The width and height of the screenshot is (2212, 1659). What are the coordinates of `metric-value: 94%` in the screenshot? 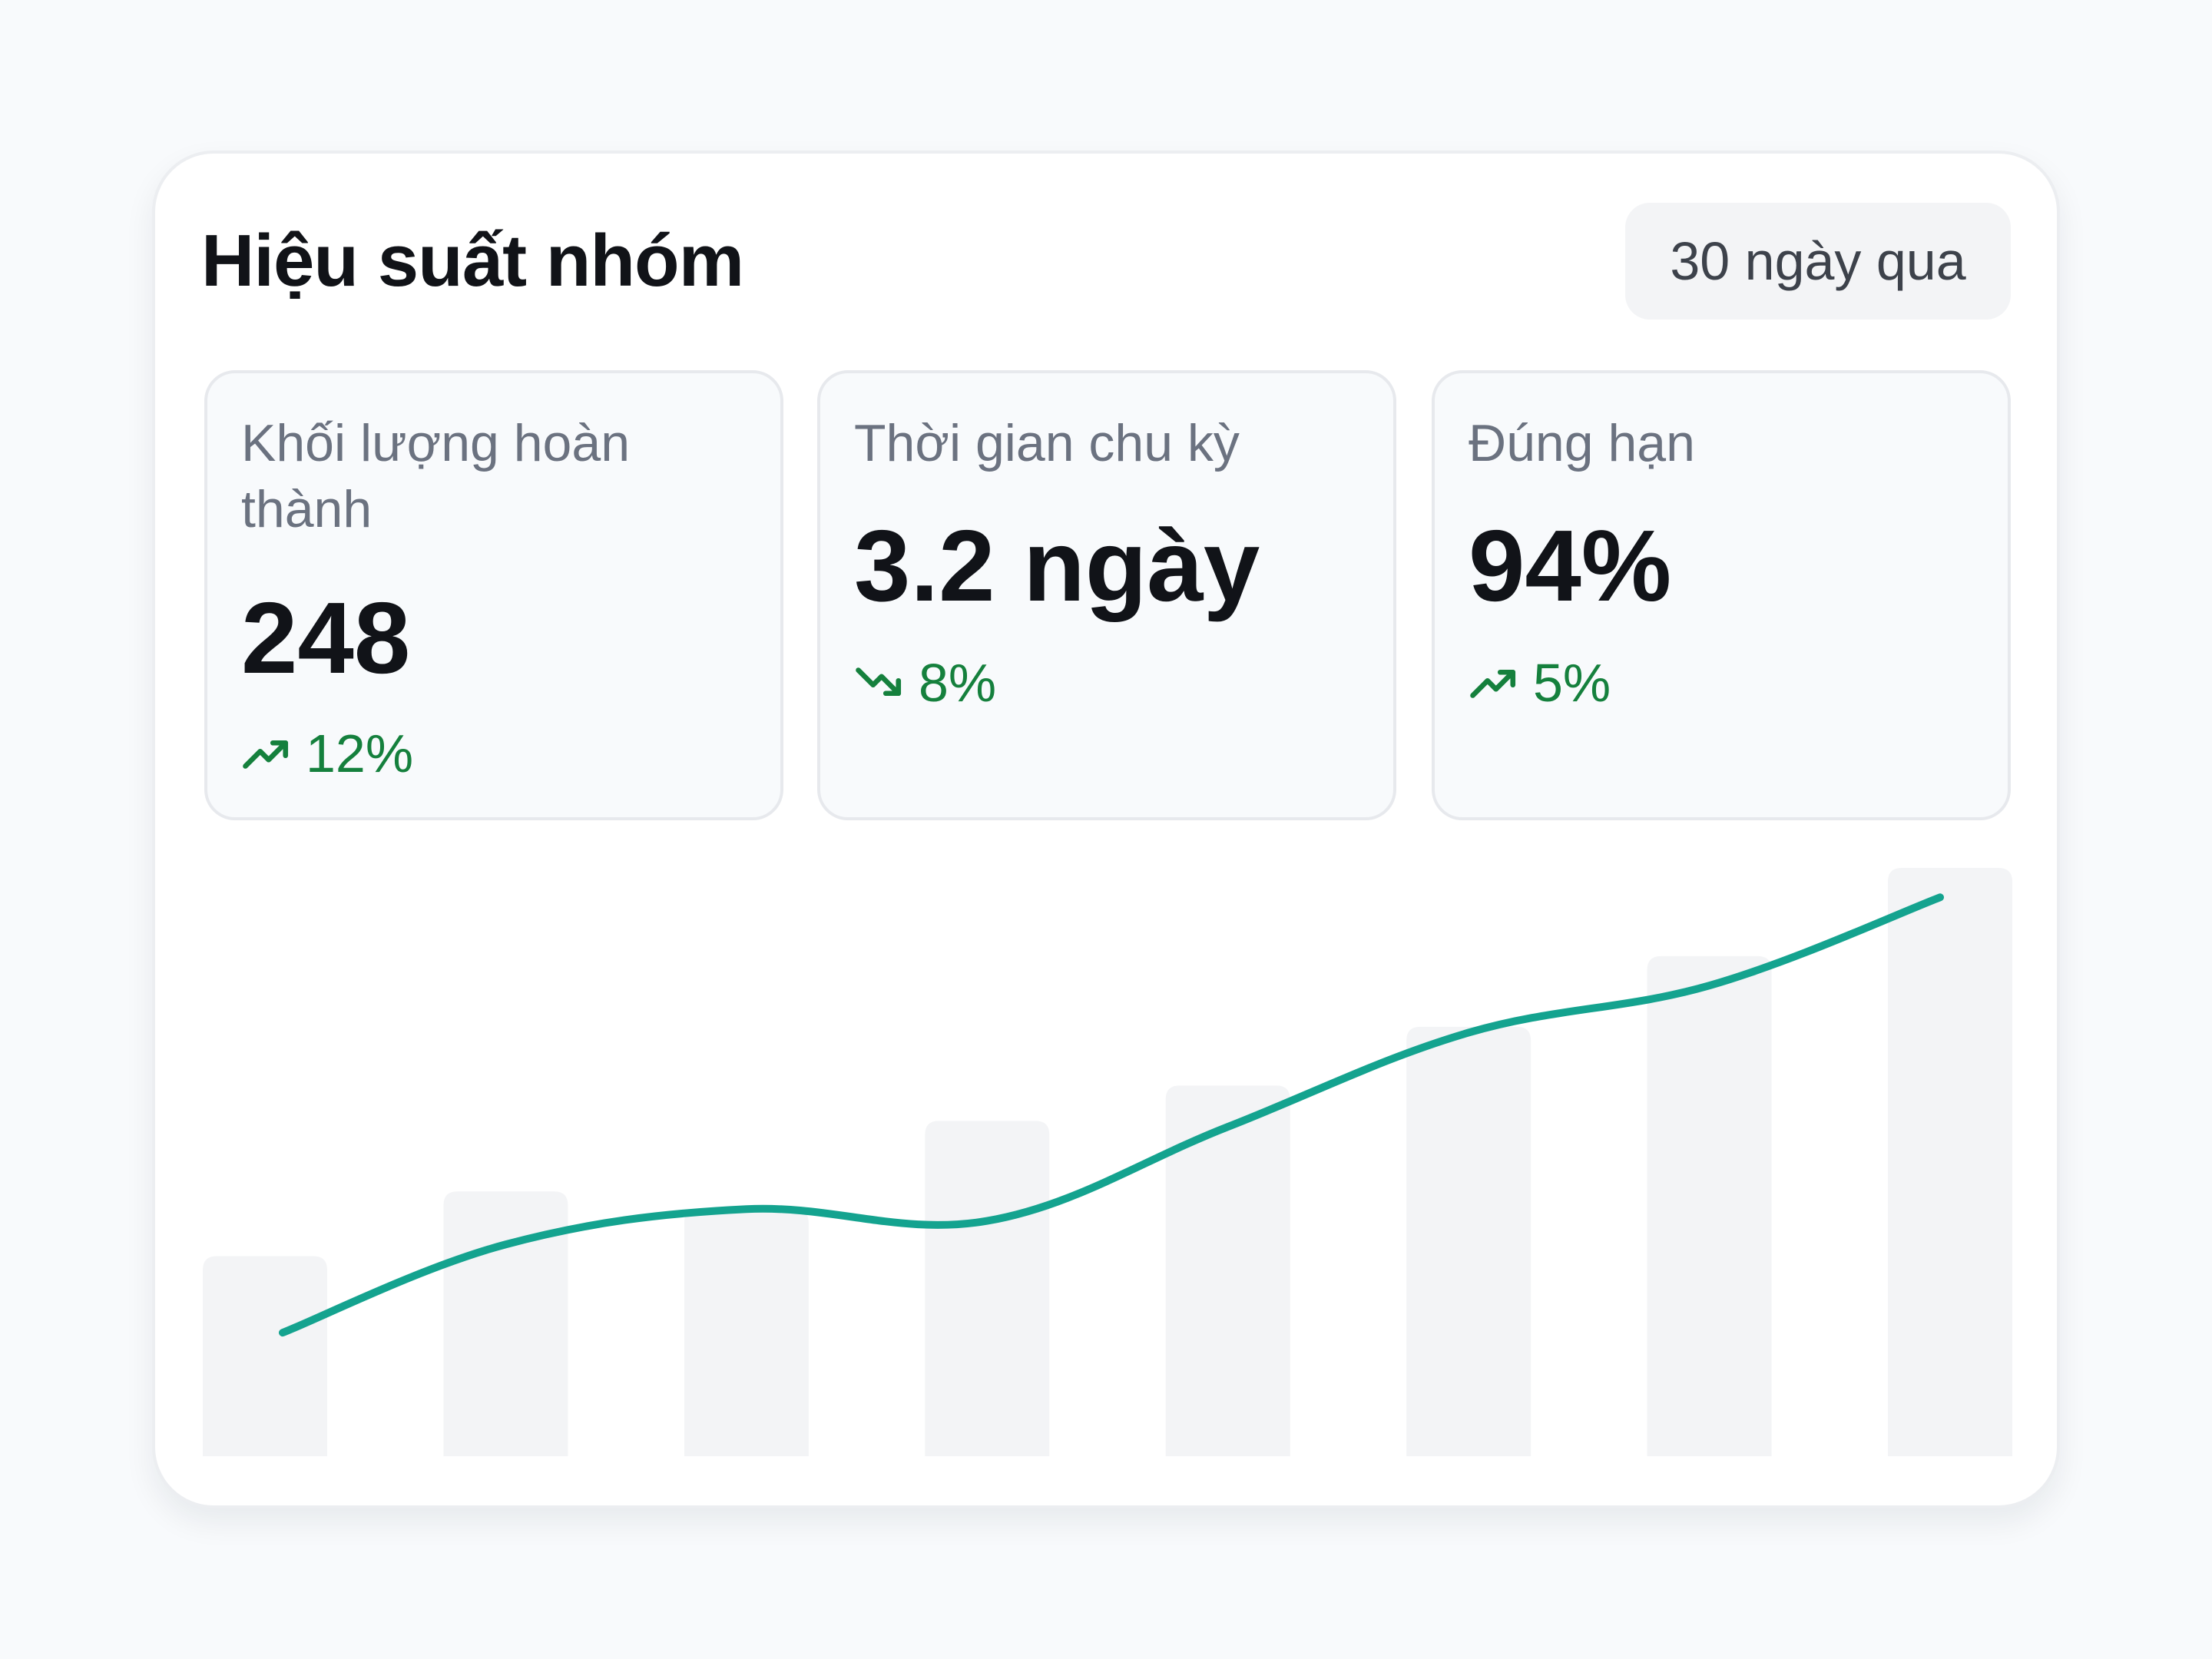 It's located at (1570, 566).